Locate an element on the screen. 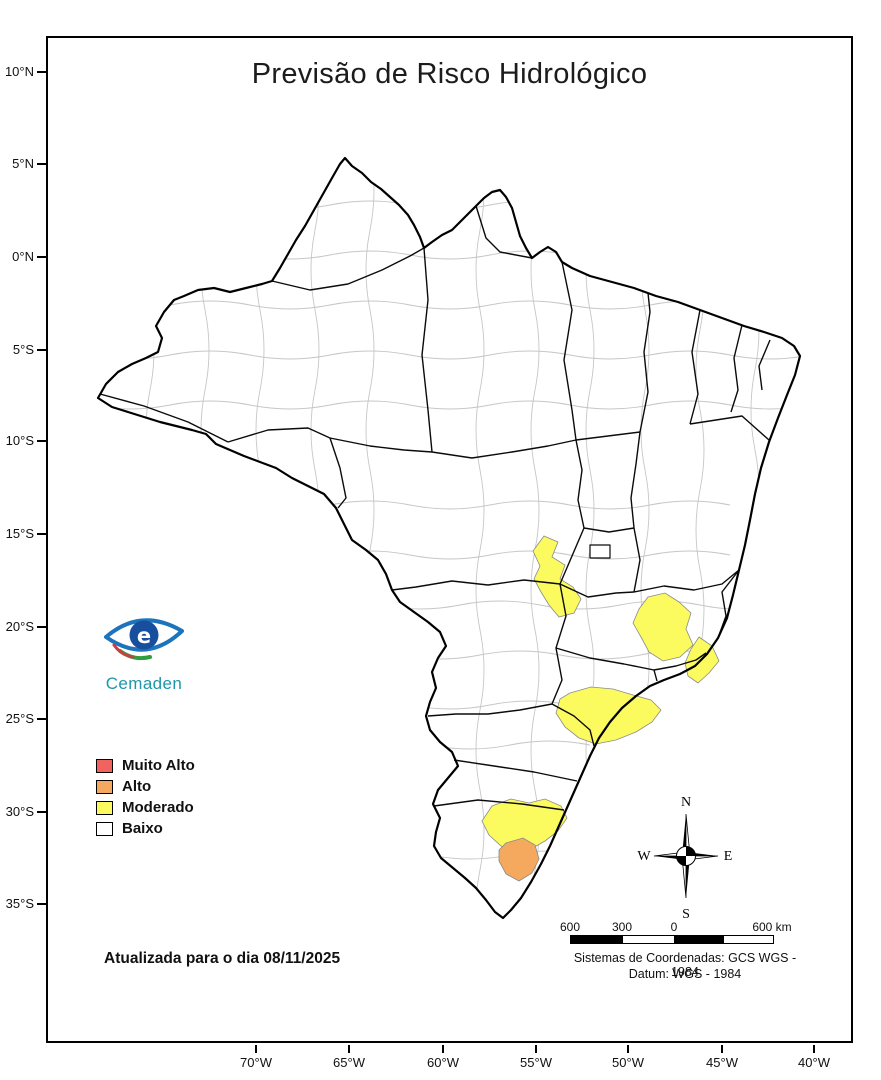 This screenshot has width=881, height=1080. legend-swatch-alto is located at coordinates (104, 786).